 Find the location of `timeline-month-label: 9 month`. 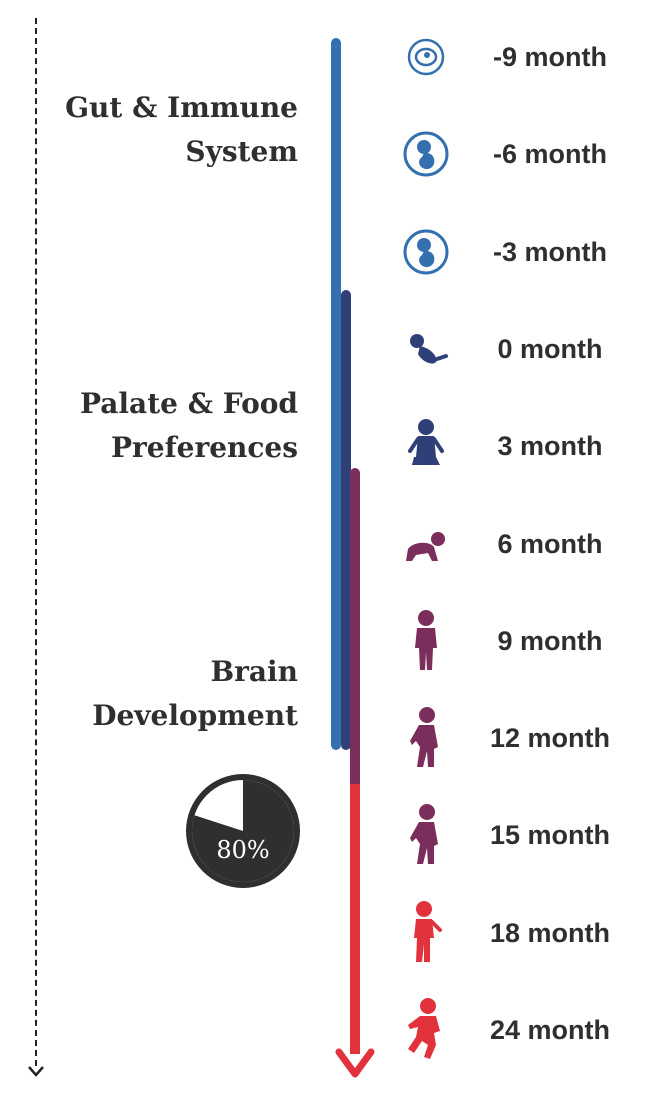

timeline-month-label: 9 month is located at coordinates (550, 640).